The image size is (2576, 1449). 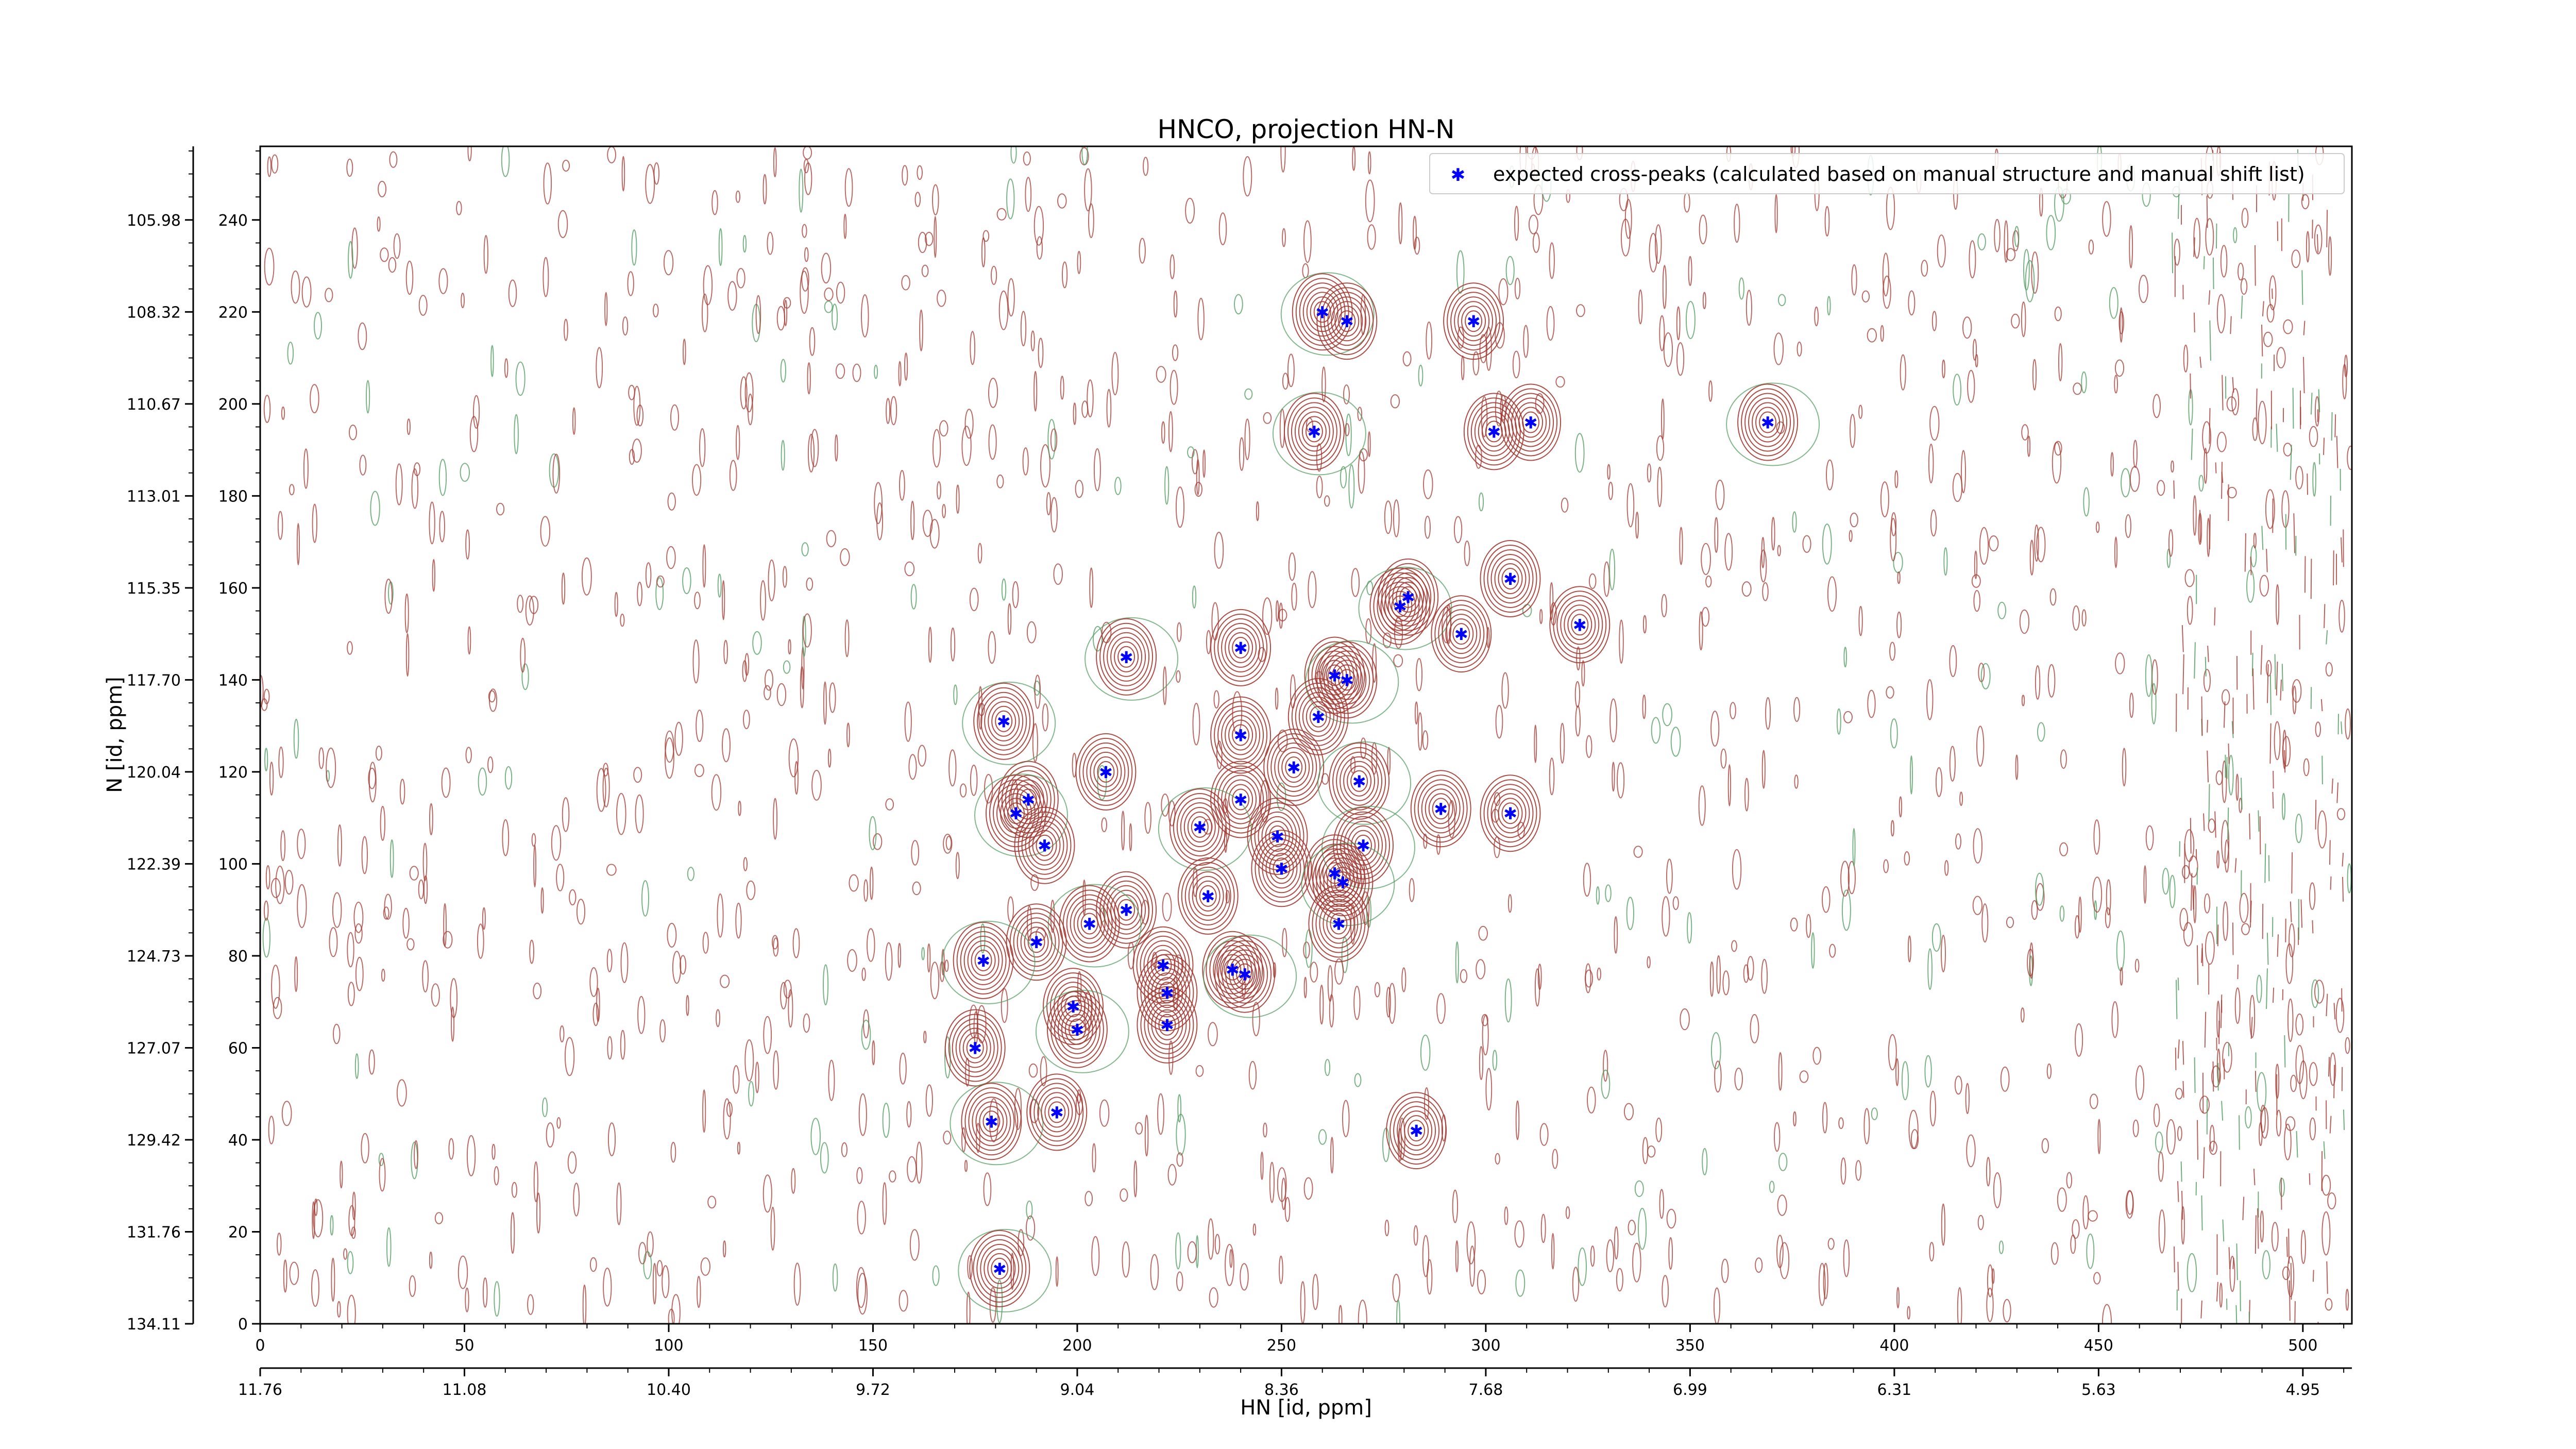 What do you see at coordinates (465, 1390) in the screenshot?
I see `x-ppm-tick-label: 11.08` at bounding box center [465, 1390].